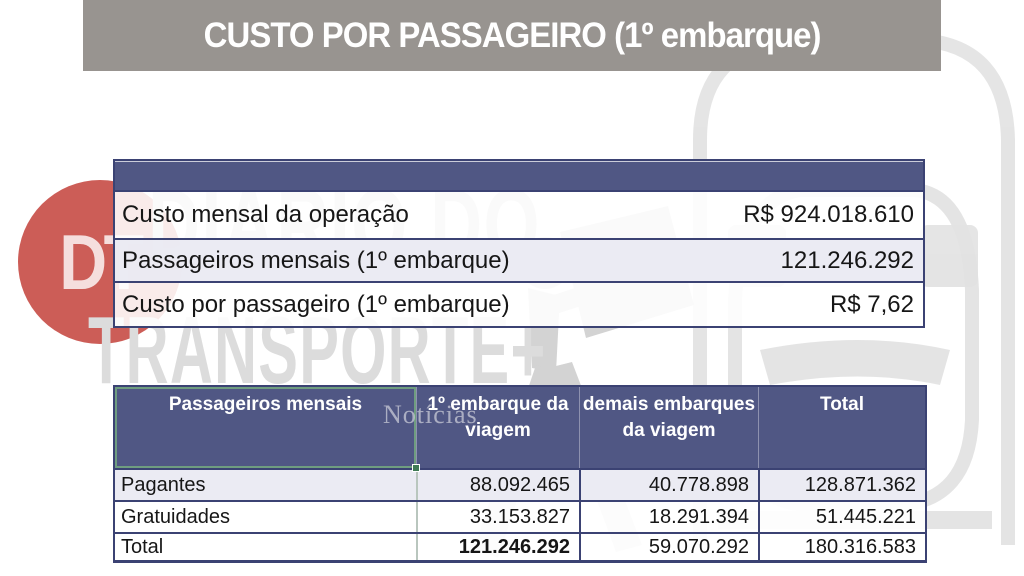  What do you see at coordinates (163, 484) in the screenshot?
I see `row-label: Pagantes` at bounding box center [163, 484].